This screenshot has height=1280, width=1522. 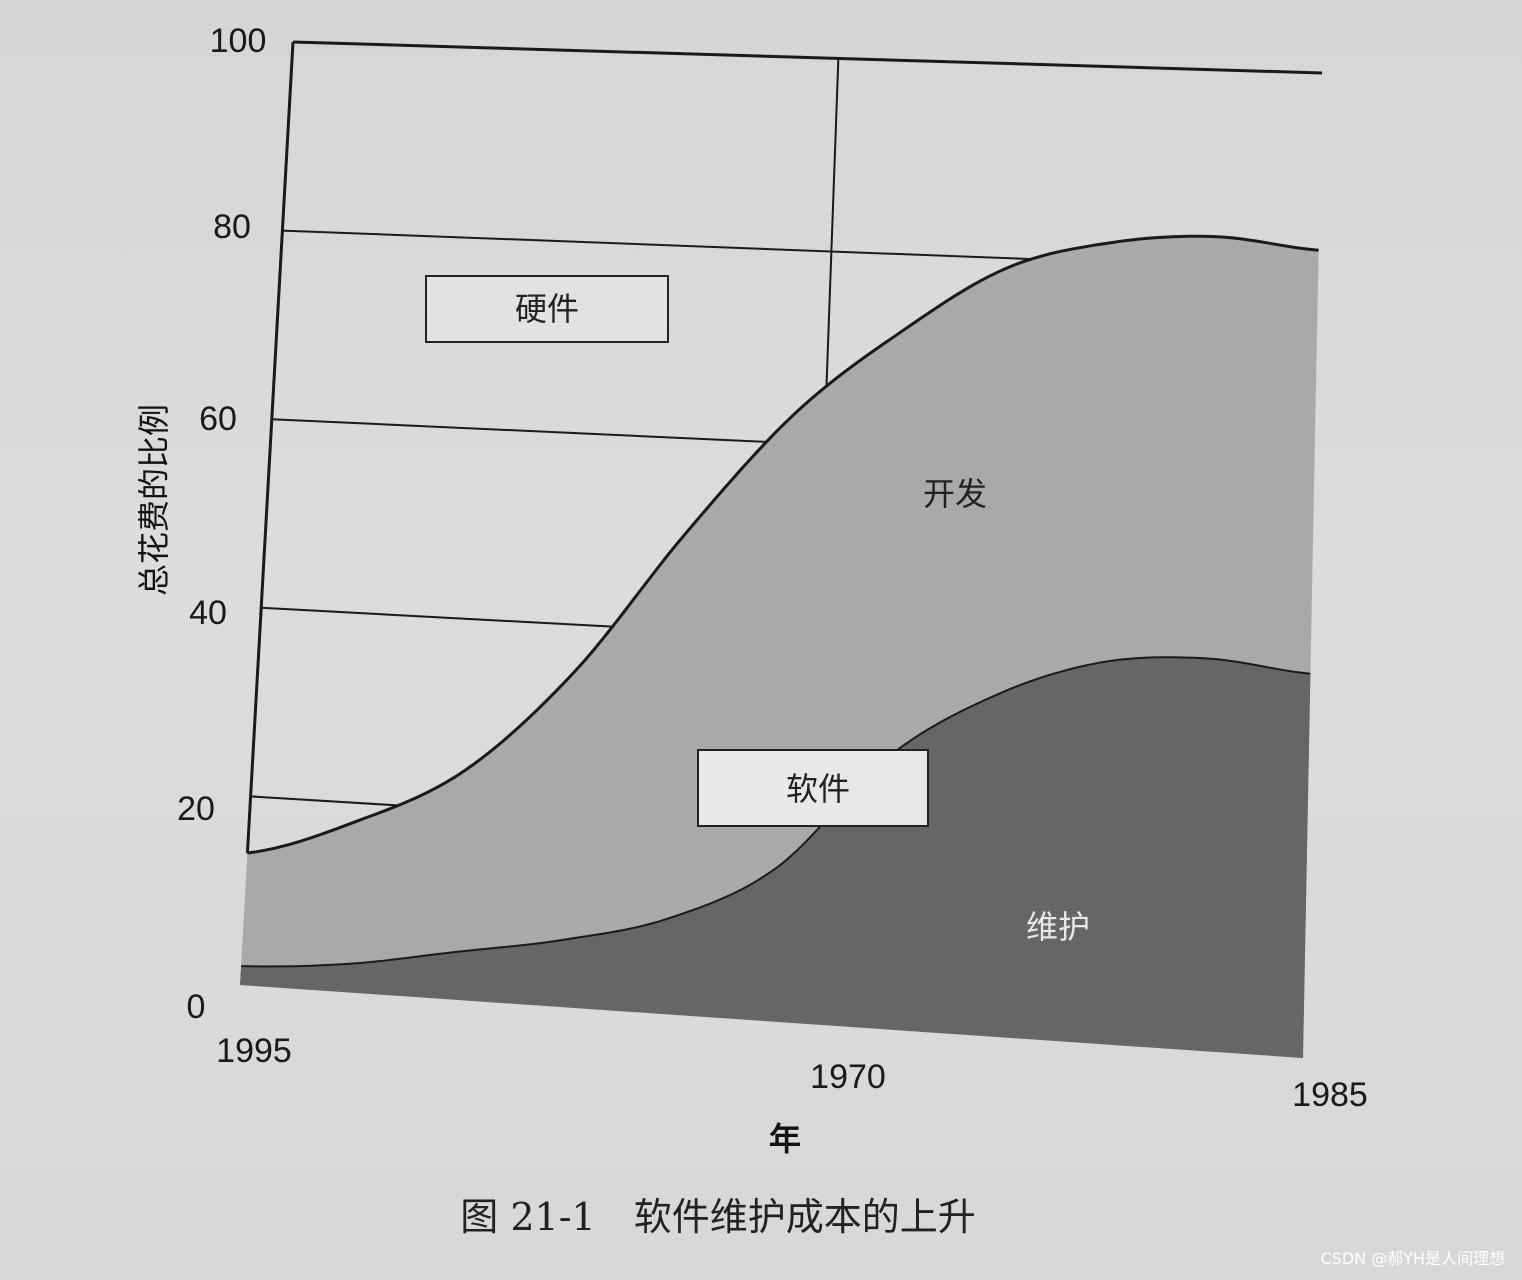 I want to click on y-tick-100: 100, so click(x=238, y=41).